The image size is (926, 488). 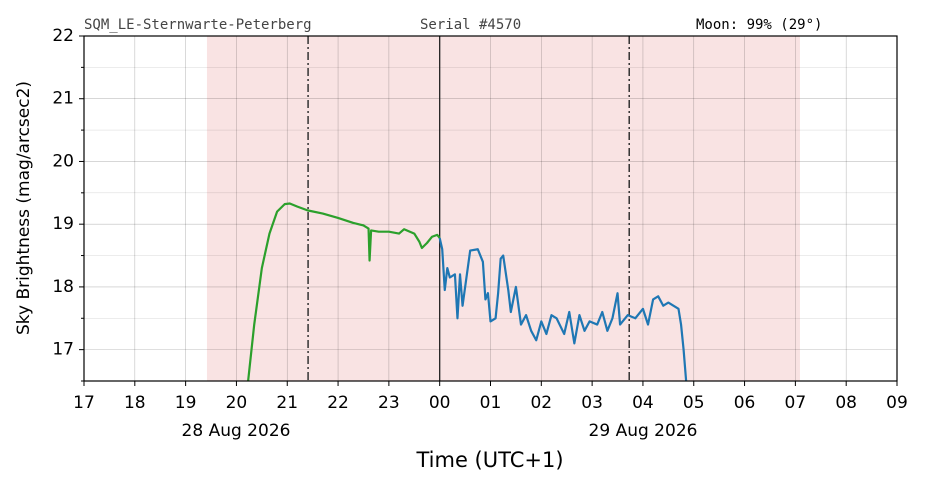 I want to click on x-tick-label: 00, so click(x=440, y=403).